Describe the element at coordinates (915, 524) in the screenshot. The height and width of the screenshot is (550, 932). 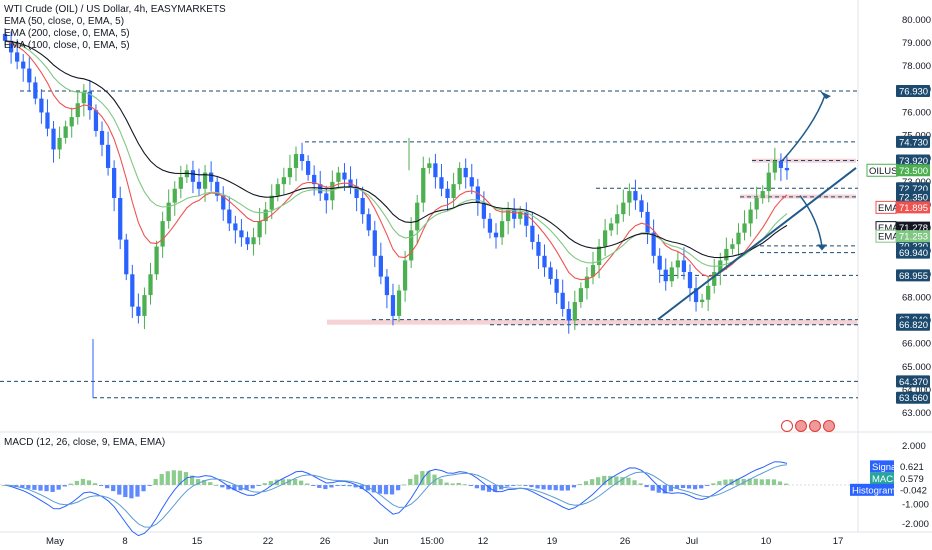
I see `macd-tick-label: -2.000` at that location.